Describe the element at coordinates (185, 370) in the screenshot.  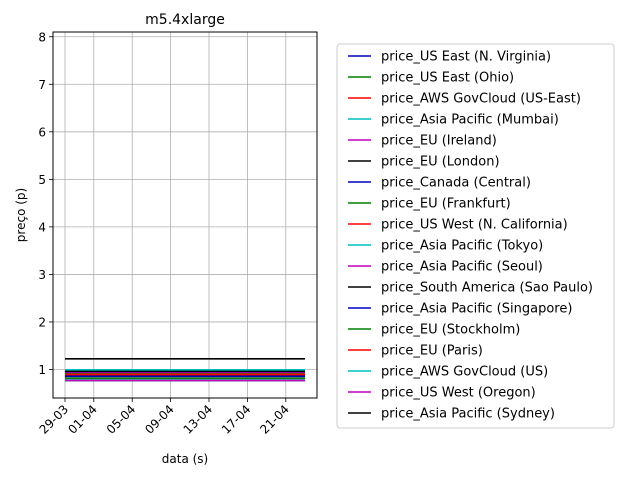
I see `series-lines` at that location.